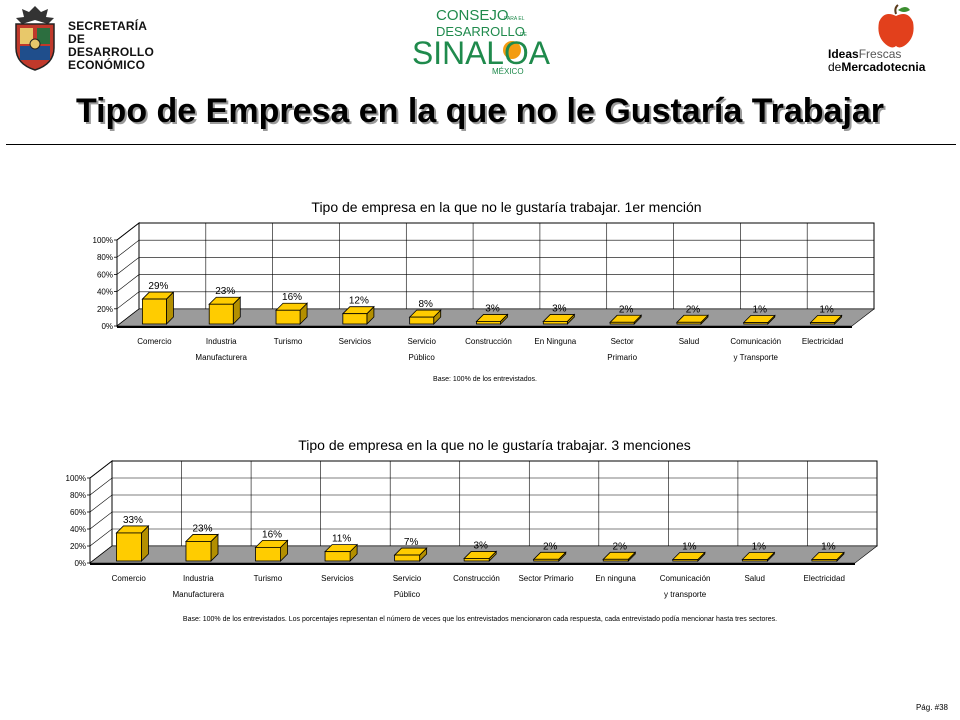 The image size is (960, 720). I want to click on codesin-line1: CONSEJO, so click(472, 15).